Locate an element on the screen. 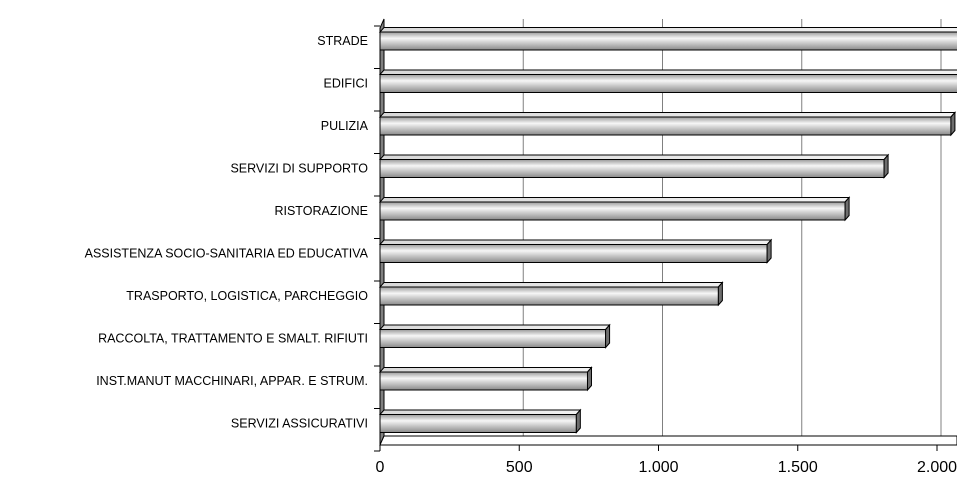 The height and width of the screenshot is (482, 957). x-tick-label-2000: 2.000 is located at coordinates (937, 467).